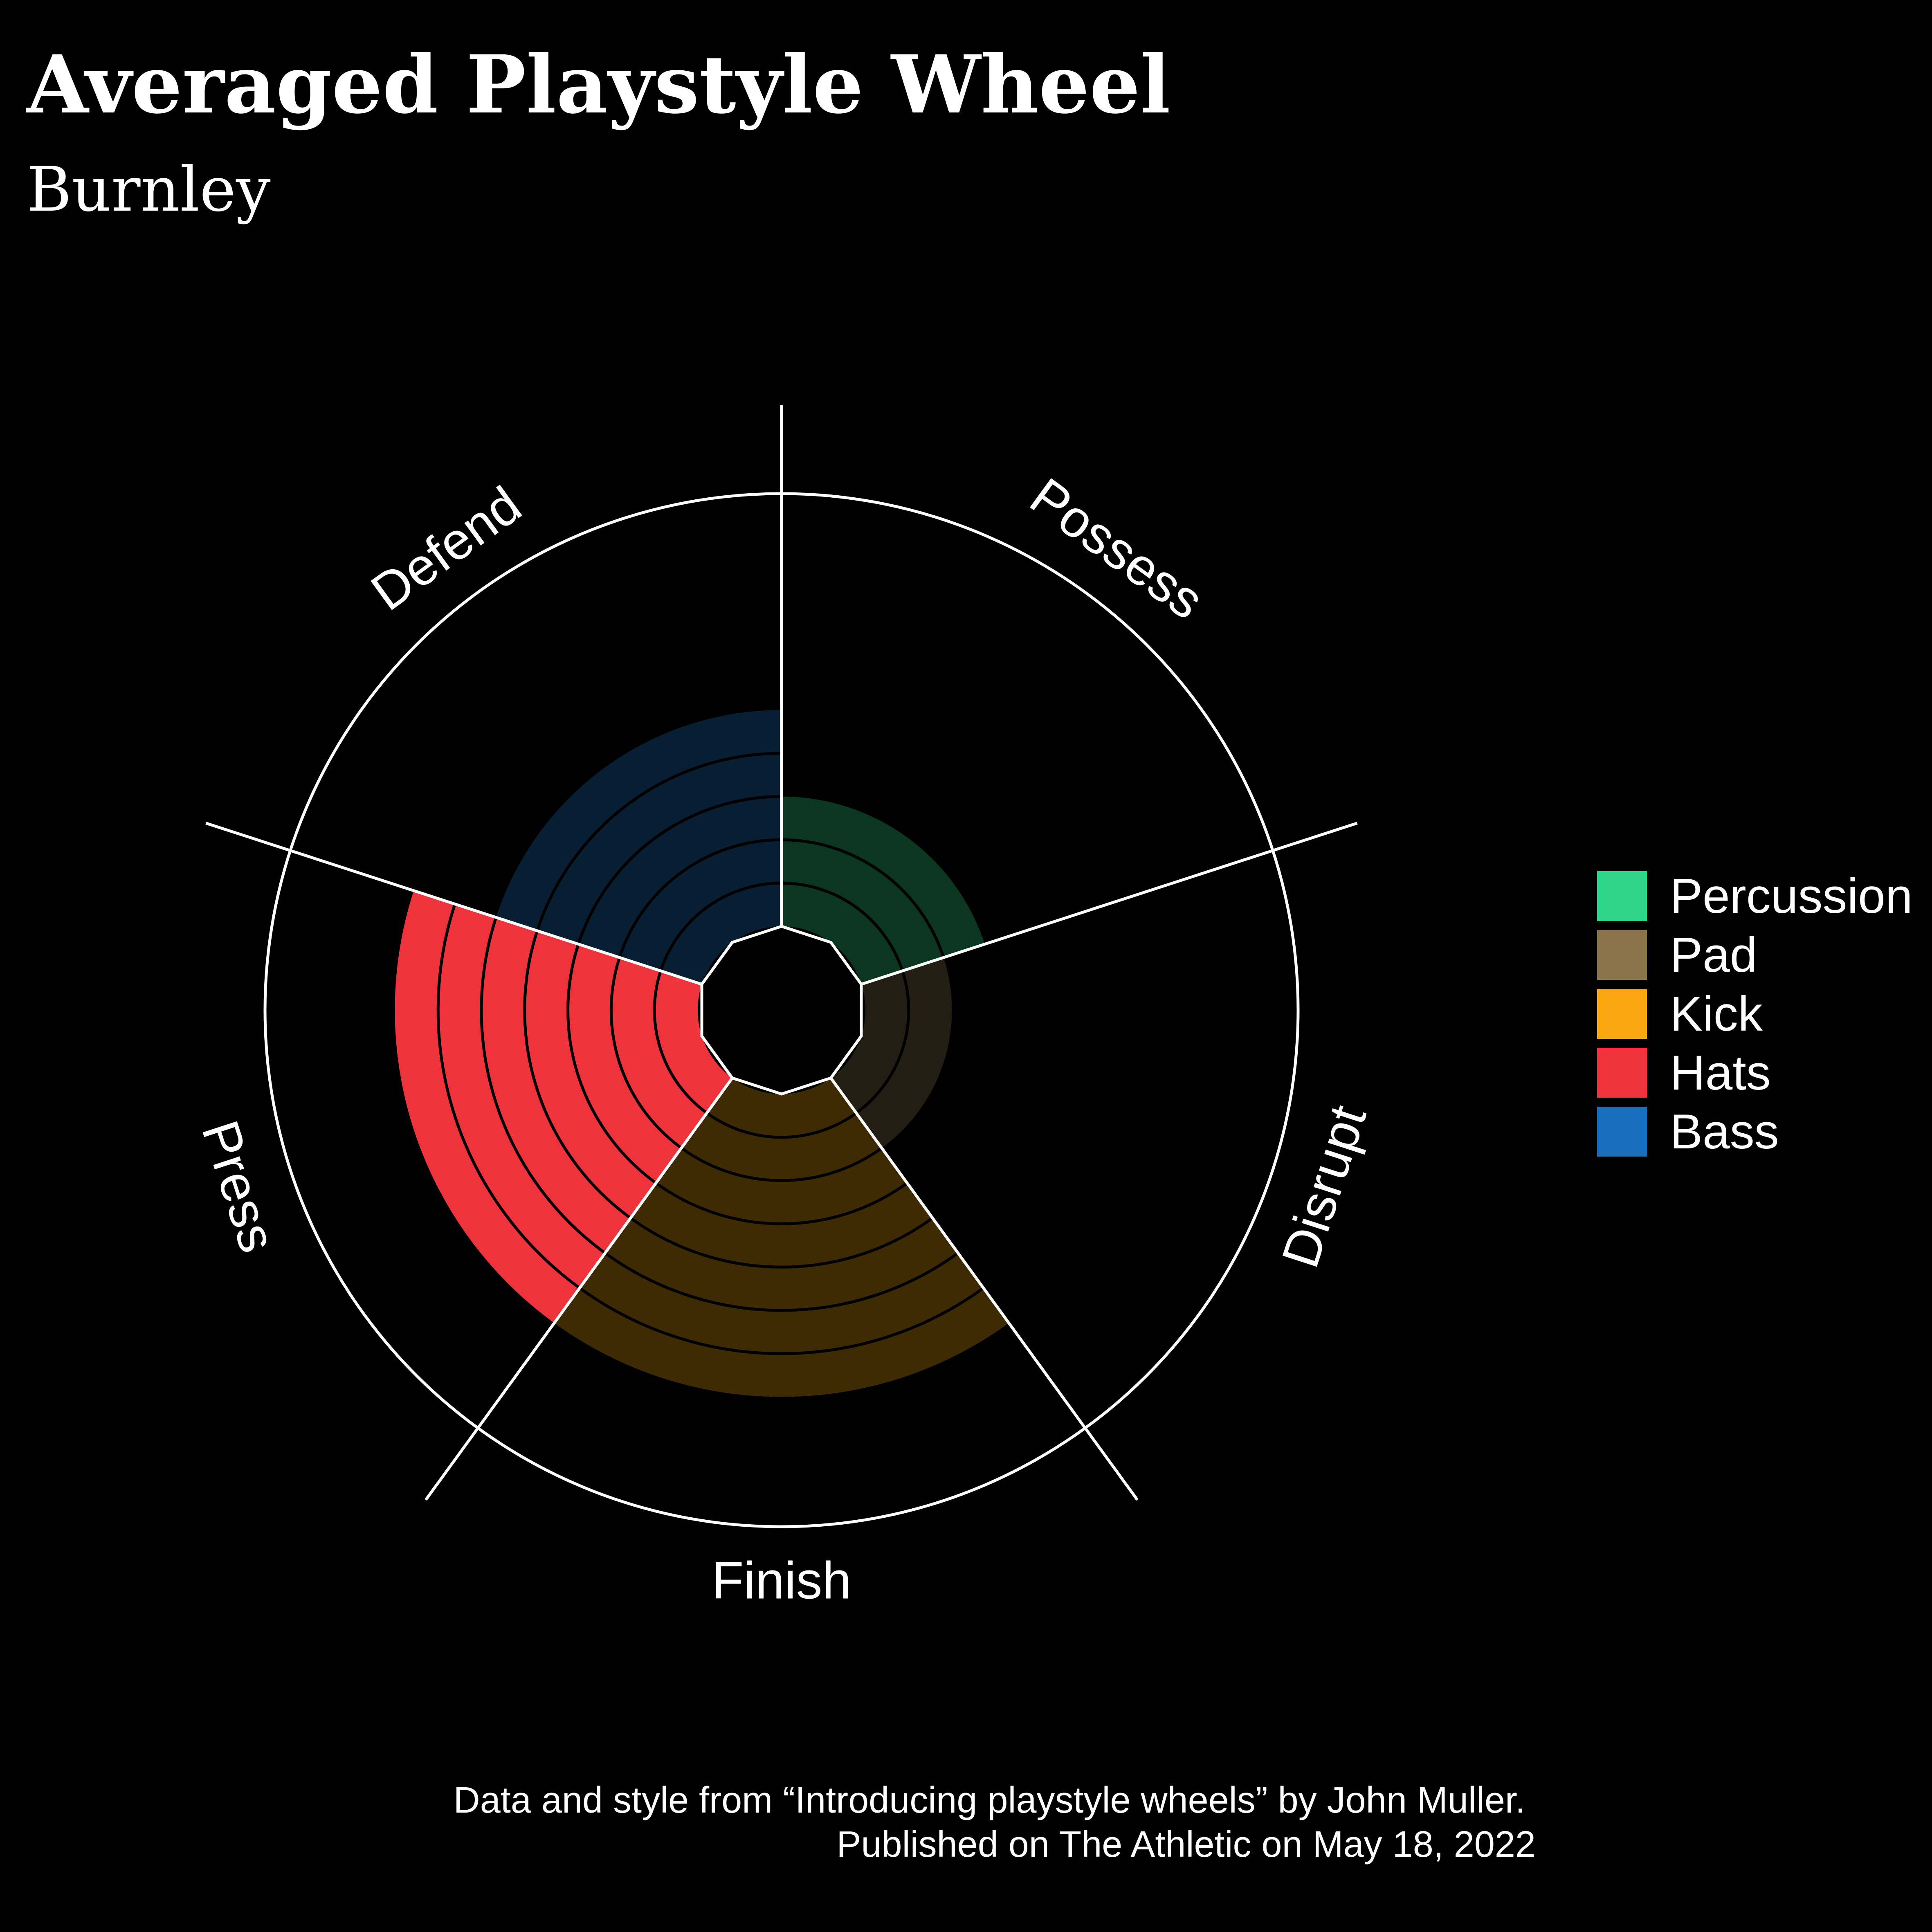  What do you see at coordinates (1714, 955) in the screenshot?
I see `legend-label-pad: Pad` at bounding box center [1714, 955].